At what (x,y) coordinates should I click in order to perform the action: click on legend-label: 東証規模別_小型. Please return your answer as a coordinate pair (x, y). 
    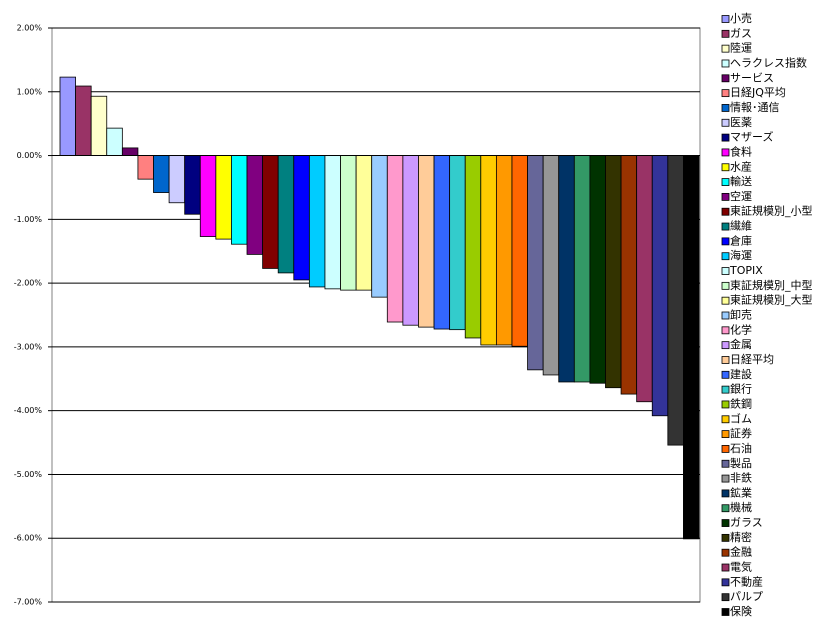
    Looking at the image, I should click on (771, 211).